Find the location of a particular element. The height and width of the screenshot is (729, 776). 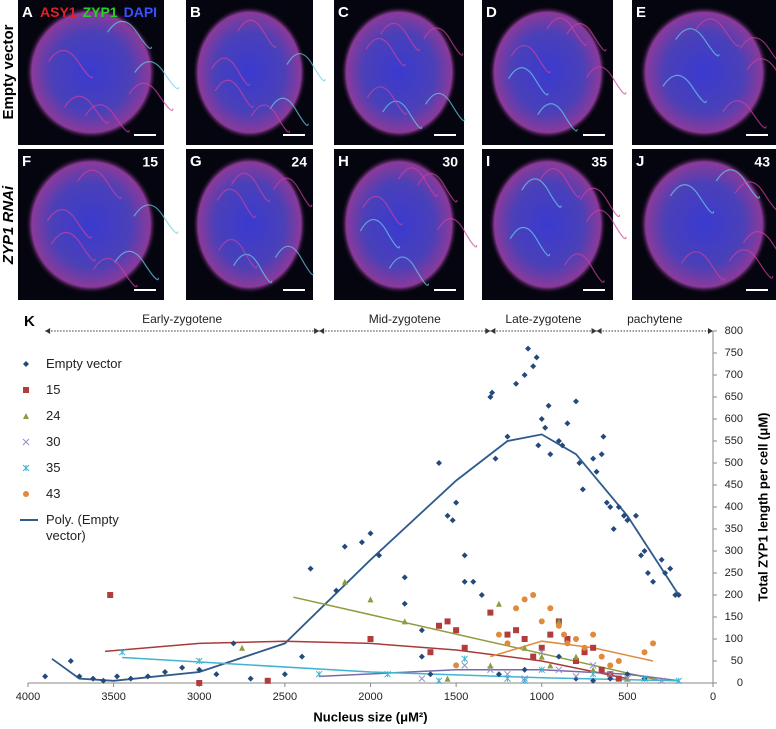

legend-label: 43 is located at coordinates (53, 493).